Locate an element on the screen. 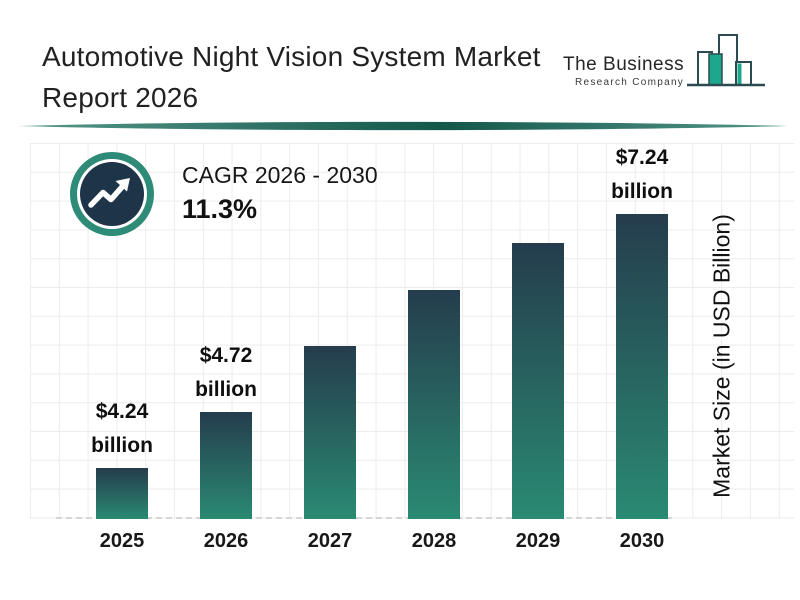 The width and height of the screenshot is (800, 600). year-label-2030: 2030 is located at coordinates (642, 541).